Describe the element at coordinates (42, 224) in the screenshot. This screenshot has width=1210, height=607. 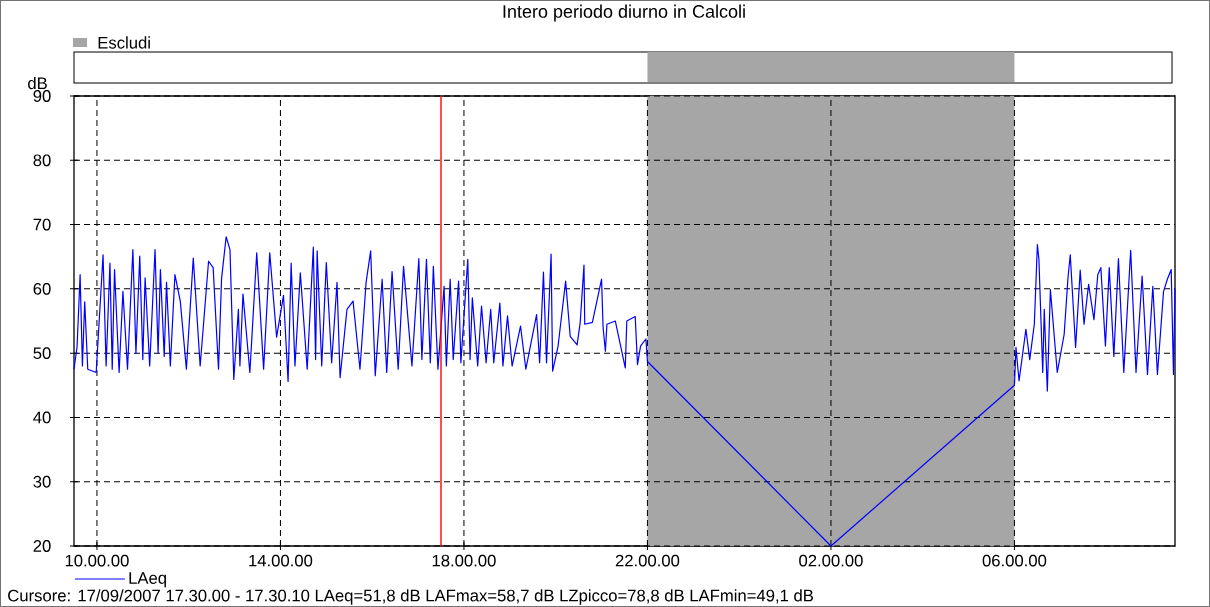
I see `y-tick-label: 70` at that location.